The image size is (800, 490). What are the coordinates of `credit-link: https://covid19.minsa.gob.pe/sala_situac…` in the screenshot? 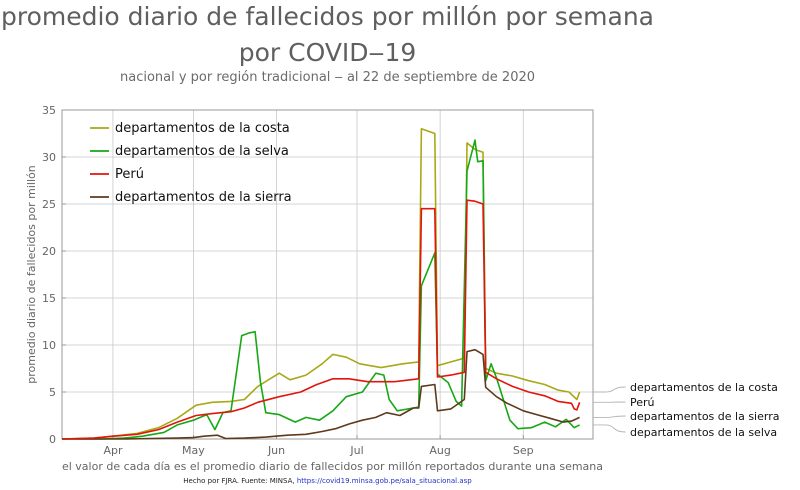 It's located at (384, 481).